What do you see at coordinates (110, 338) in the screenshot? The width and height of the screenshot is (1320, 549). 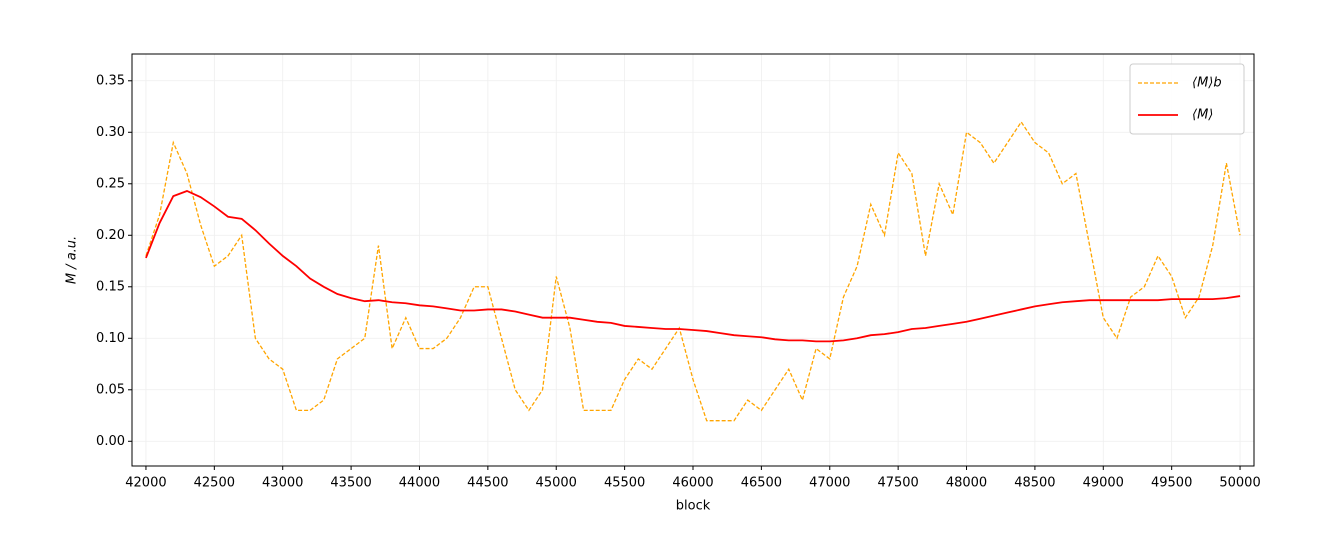 I see `y-tick-label: 0.10` at bounding box center [110, 338].